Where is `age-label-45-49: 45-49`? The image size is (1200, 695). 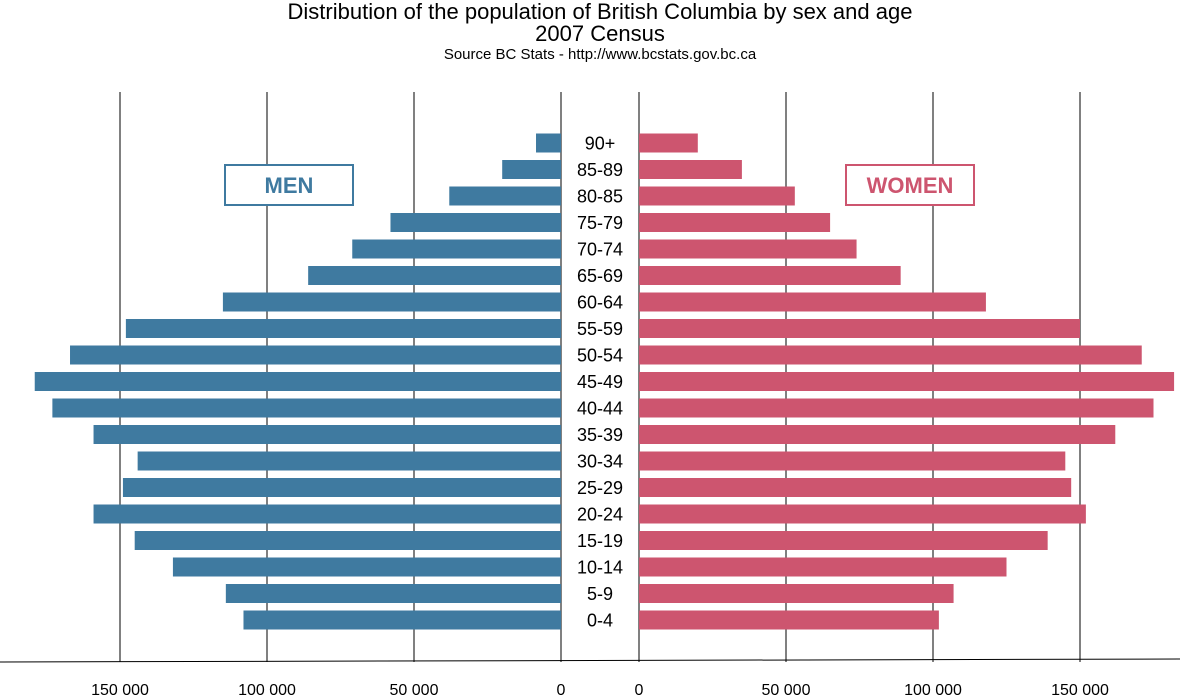
age-label-45-49: 45-49 is located at coordinates (600, 382).